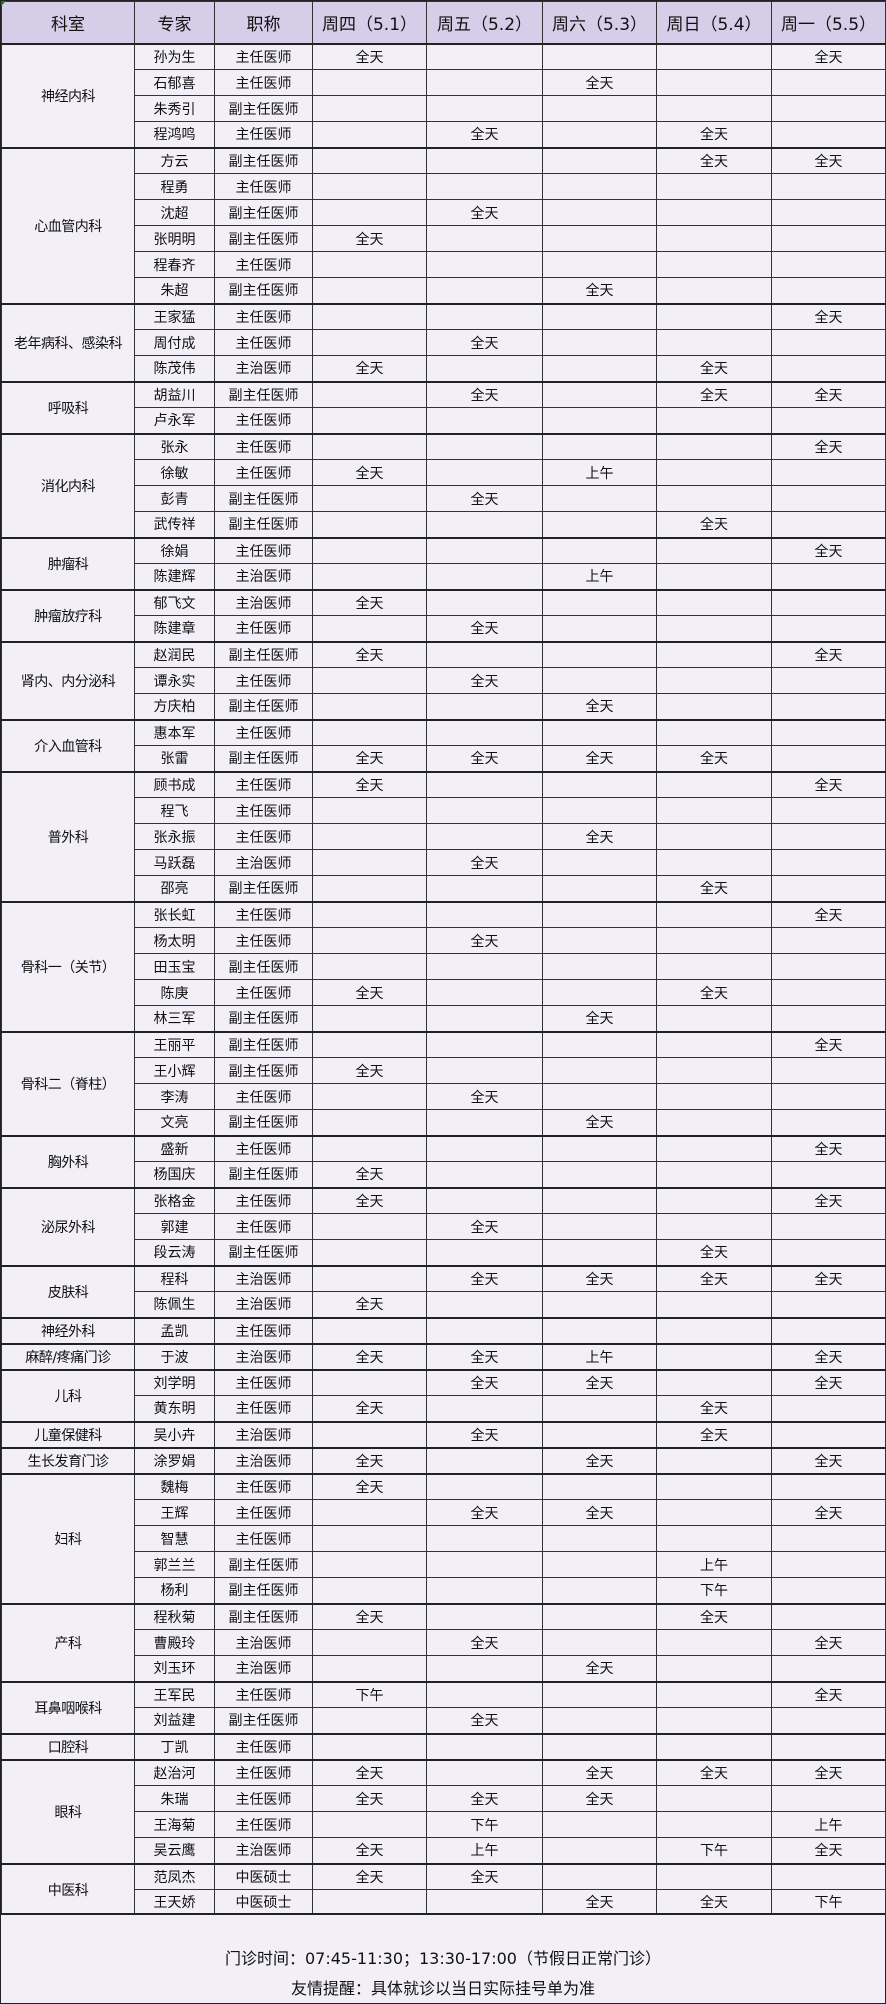  I want to click on table-row: 林三军 副主任医师 全天, so click(444, 1019).